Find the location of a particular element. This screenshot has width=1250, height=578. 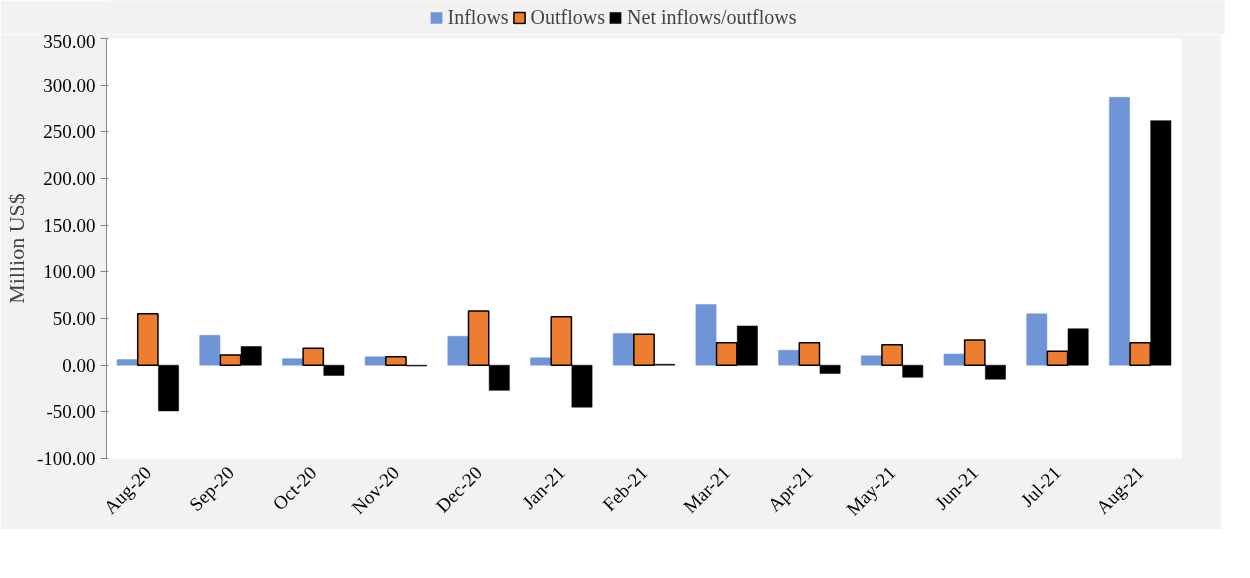

y-tick-label: 0.00 is located at coordinates (79, 365).